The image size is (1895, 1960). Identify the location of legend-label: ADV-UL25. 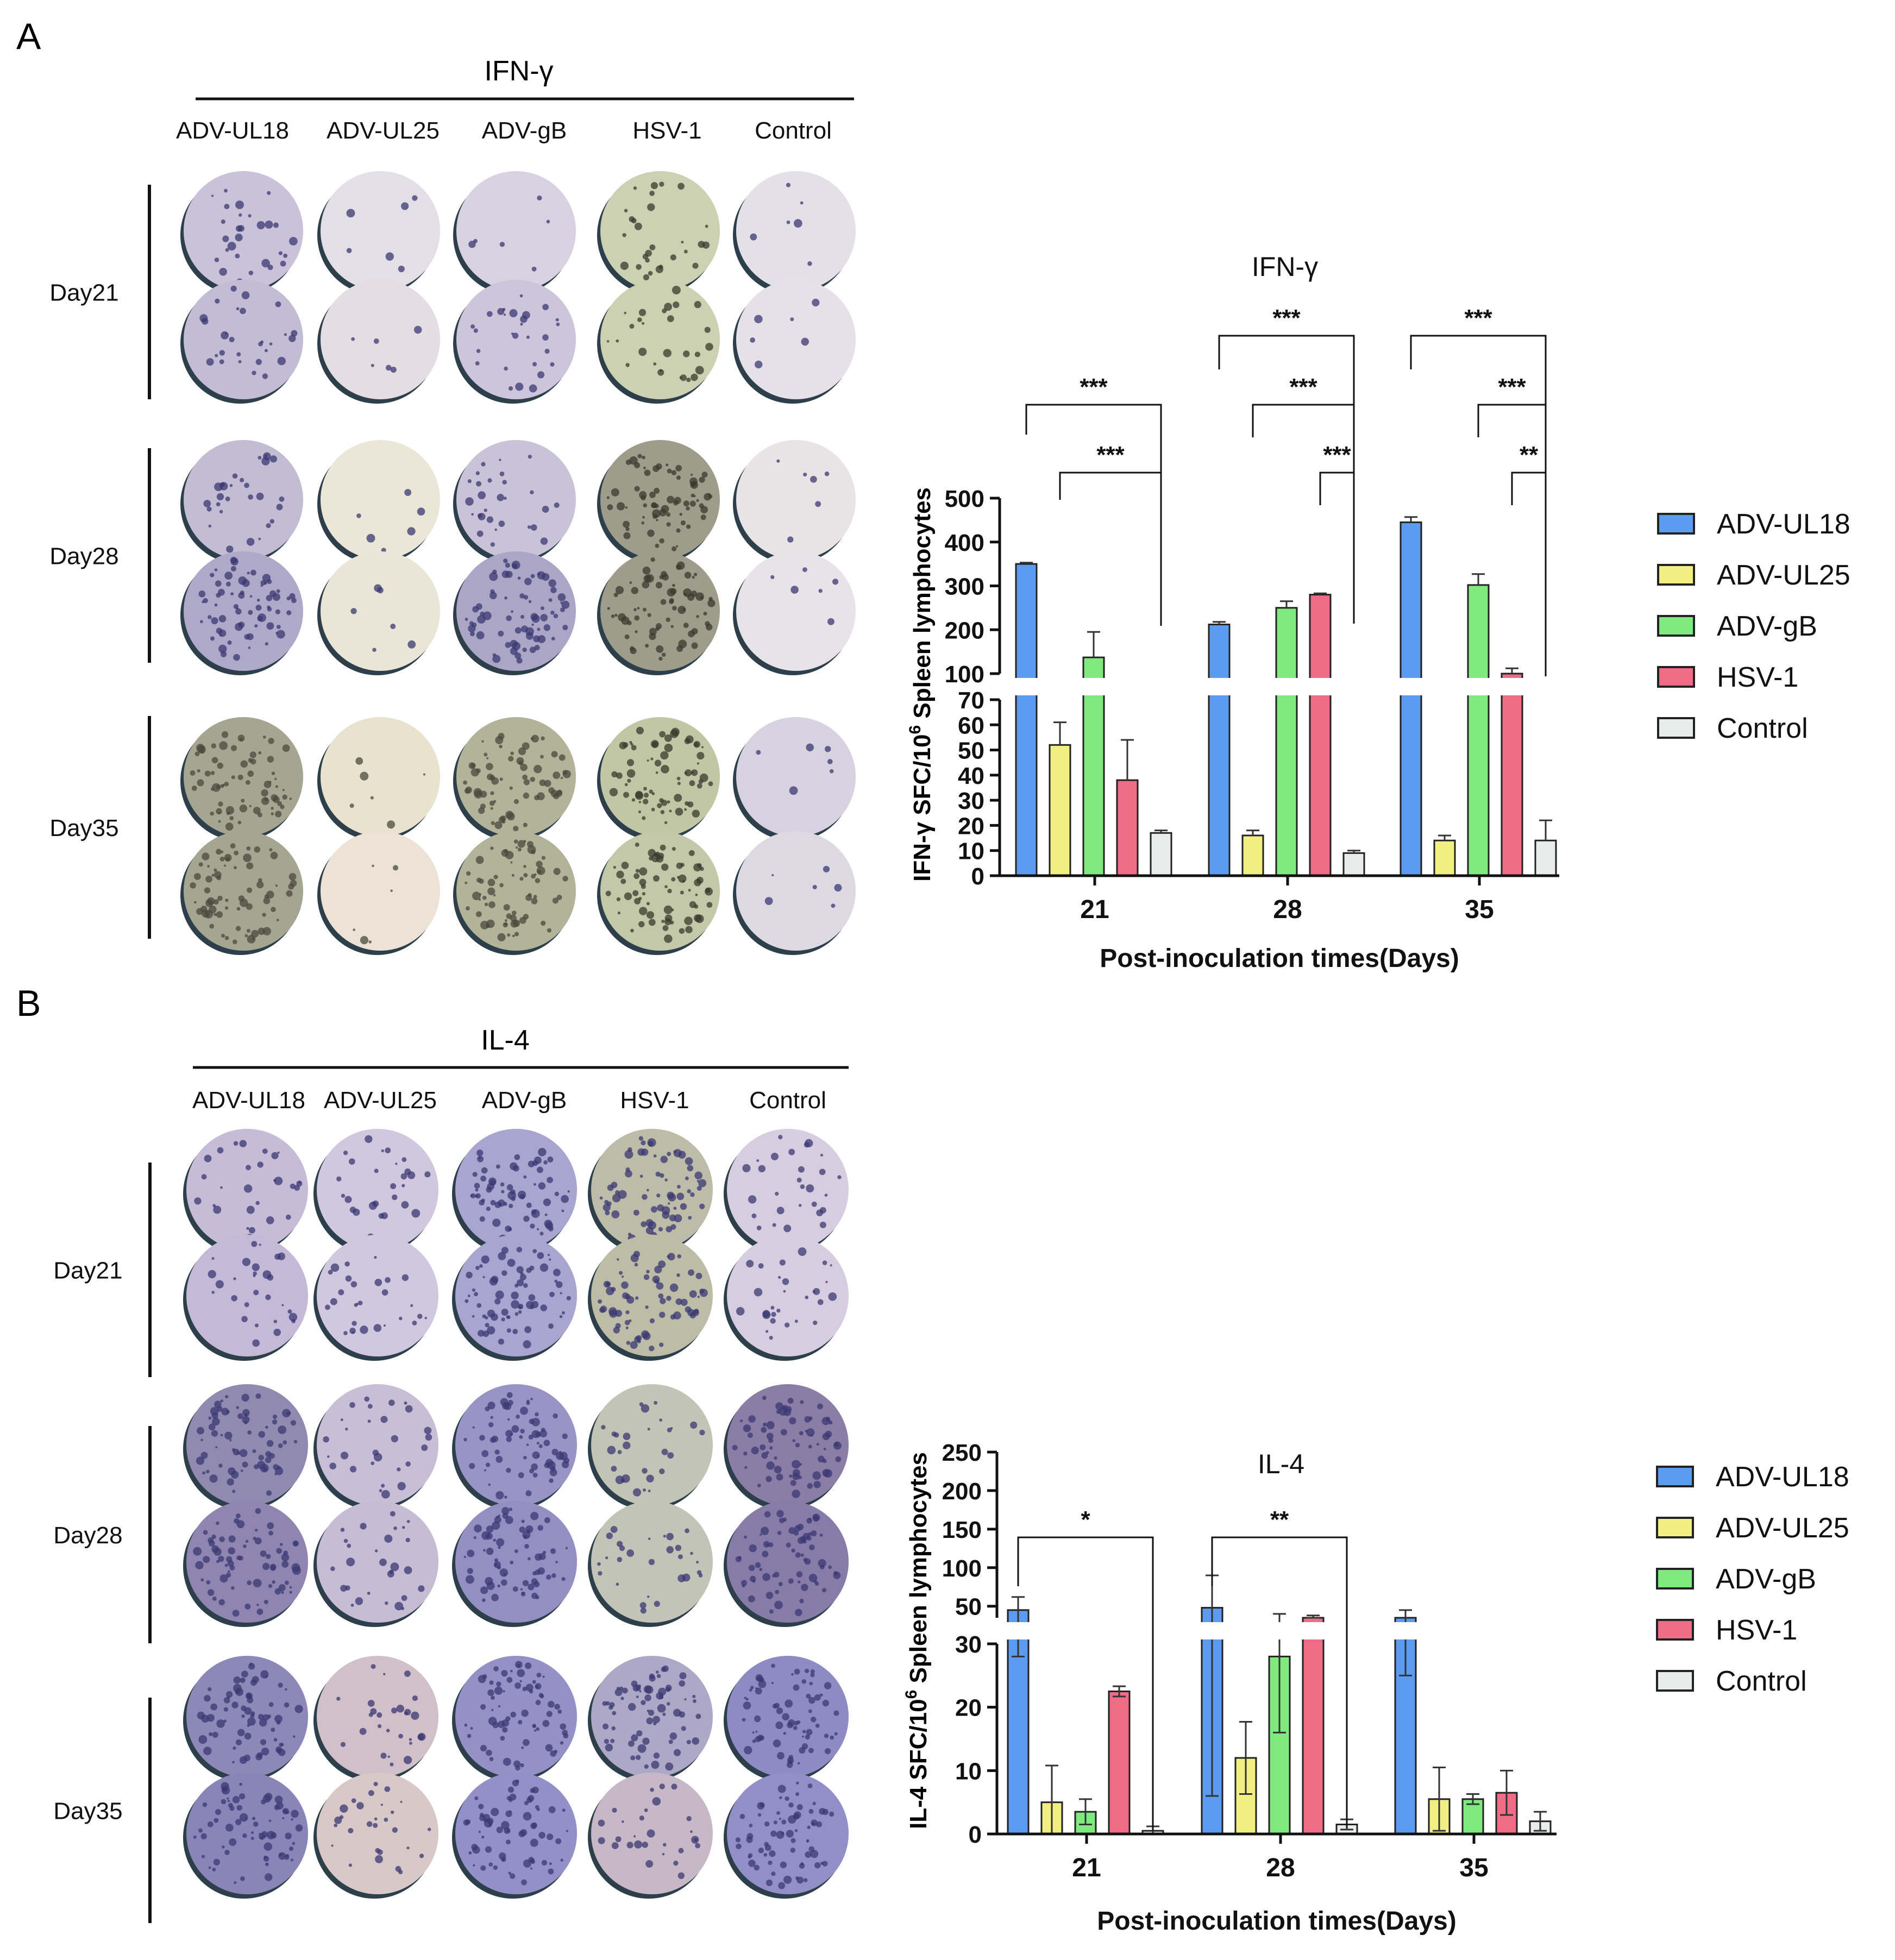
(1782, 1528).